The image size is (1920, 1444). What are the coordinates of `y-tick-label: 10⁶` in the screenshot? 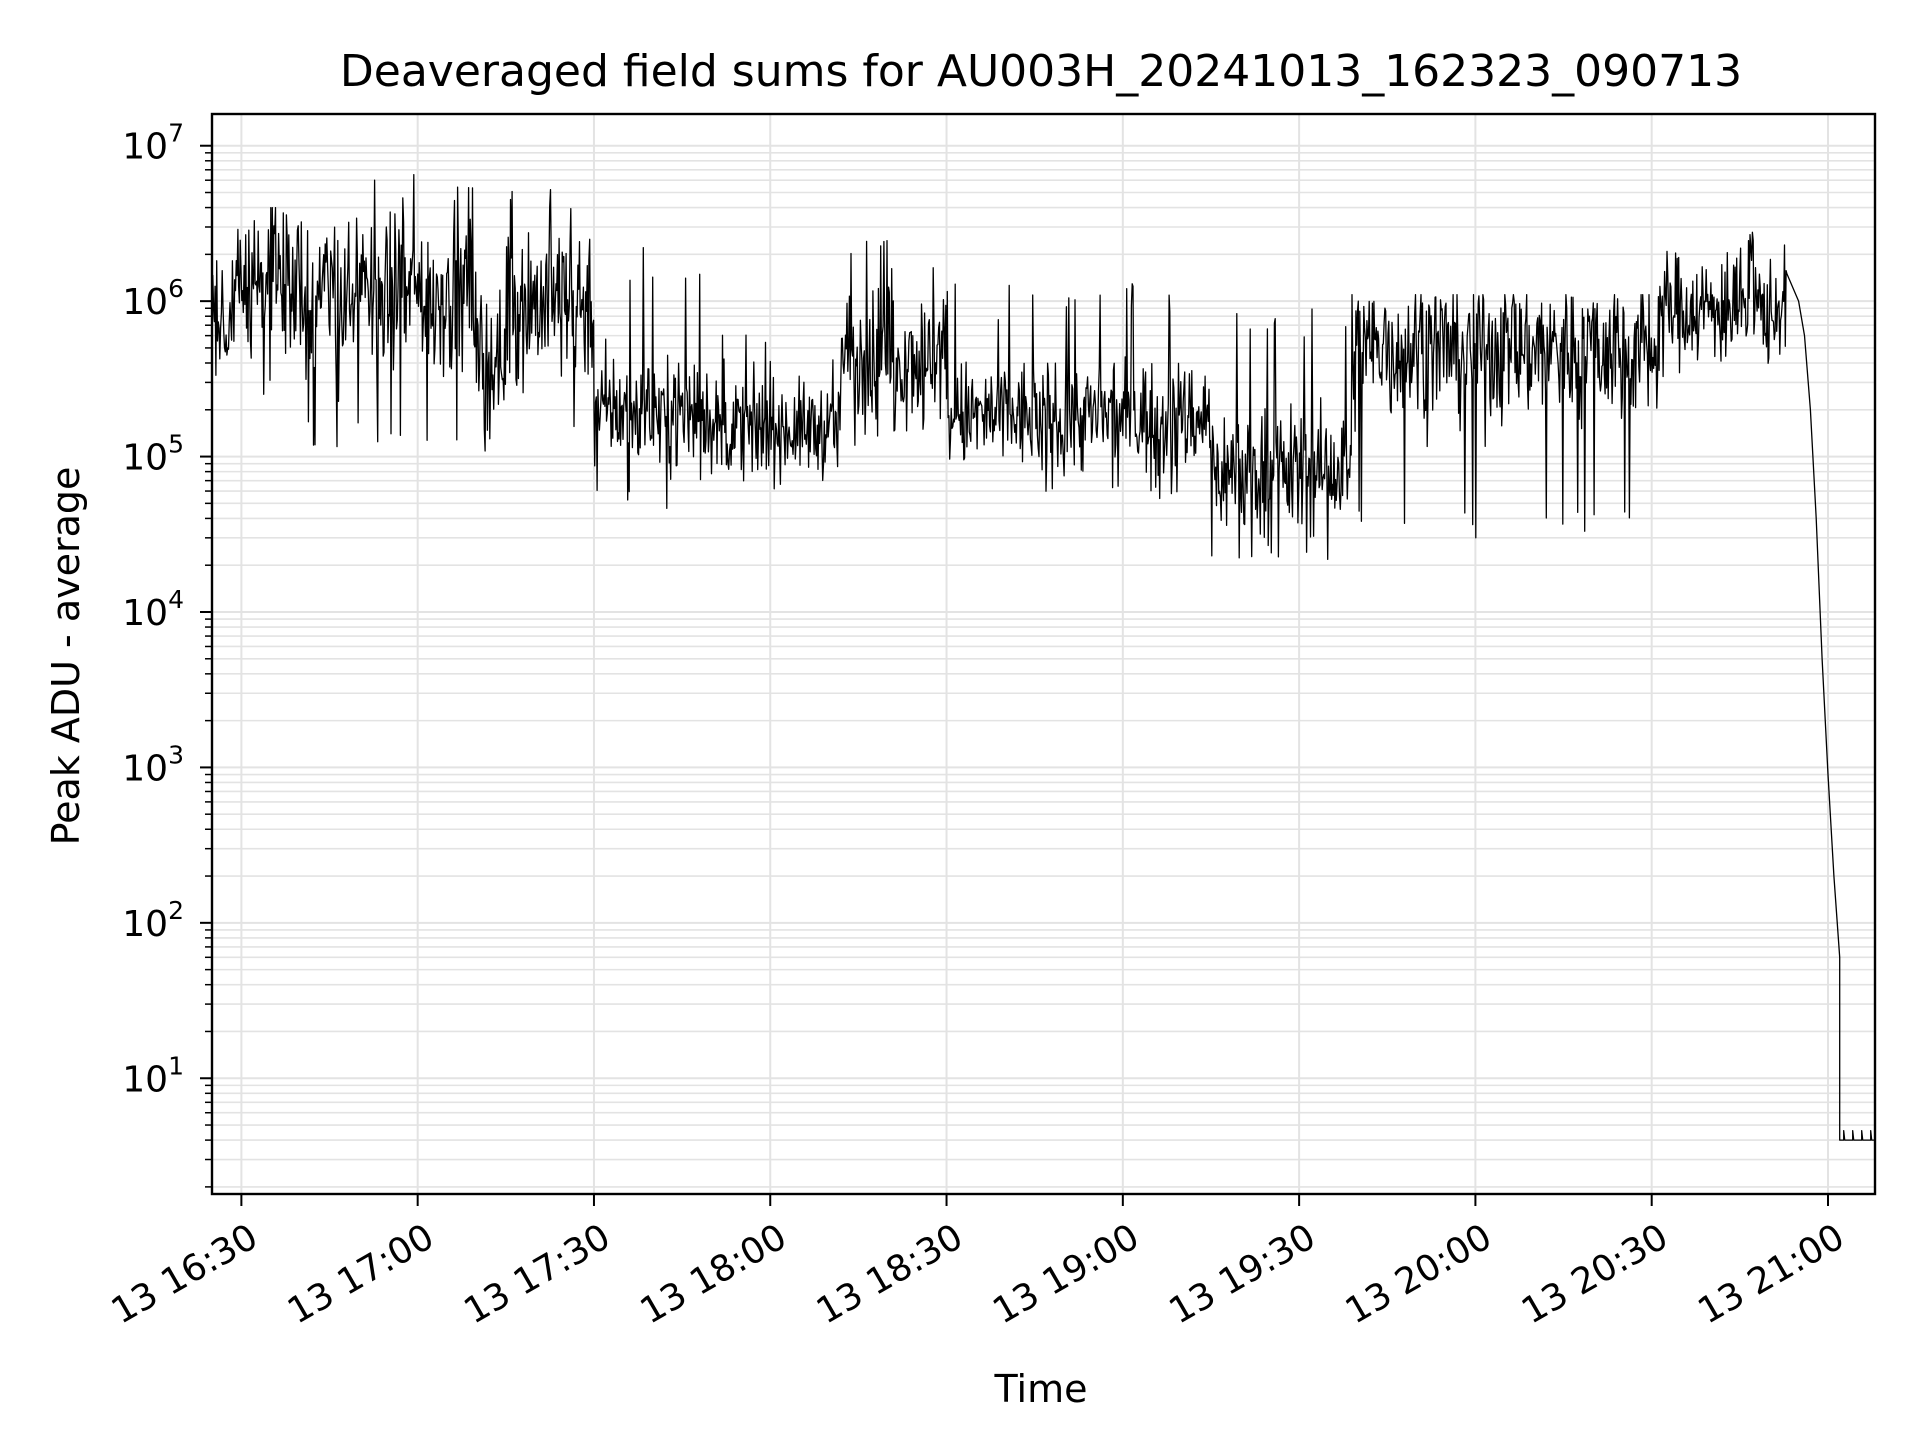 It's located at (153, 298).